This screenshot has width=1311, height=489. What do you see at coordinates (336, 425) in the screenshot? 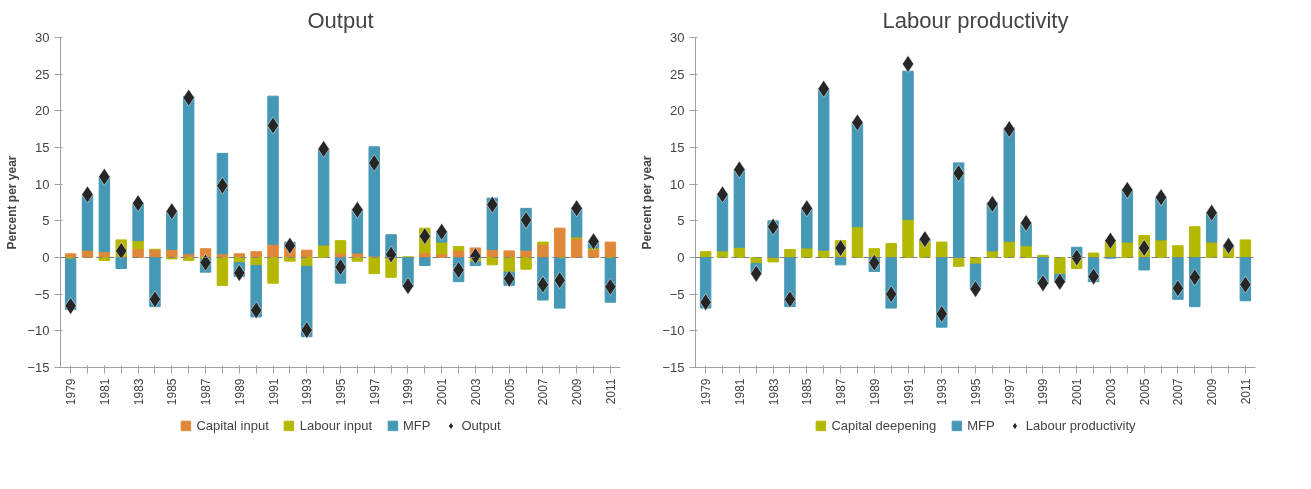
I see `legend-label: Labour input` at bounding box center [336, 425].